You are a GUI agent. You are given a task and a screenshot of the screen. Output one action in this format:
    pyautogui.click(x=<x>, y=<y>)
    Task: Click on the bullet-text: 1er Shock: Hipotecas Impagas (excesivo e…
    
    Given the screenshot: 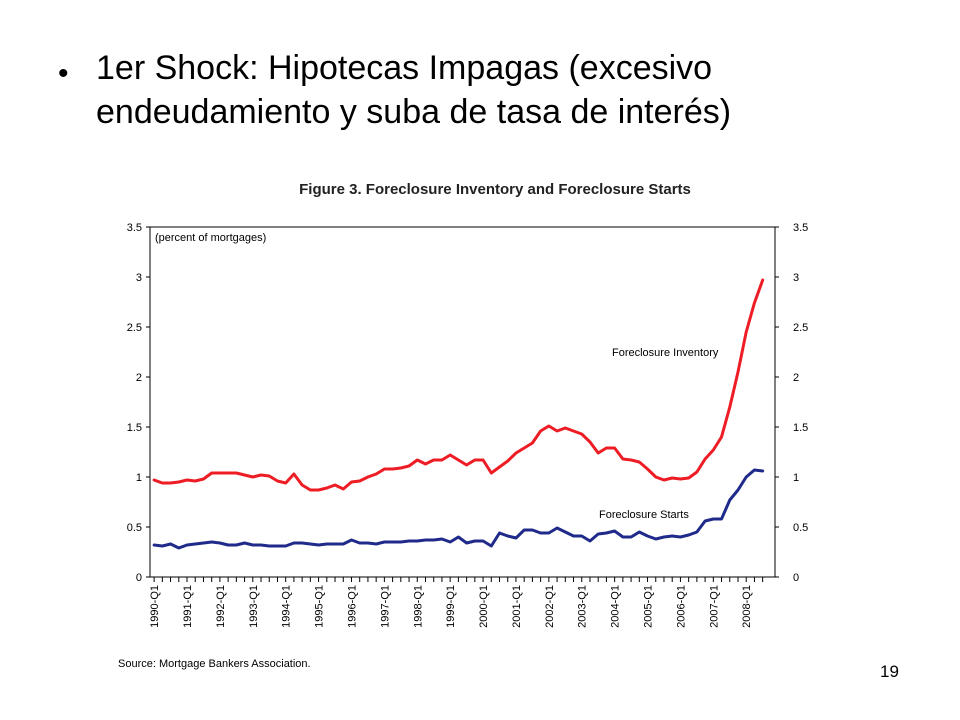 What is the action you would take?
    pyautogui.click(x=414, y=90)
    